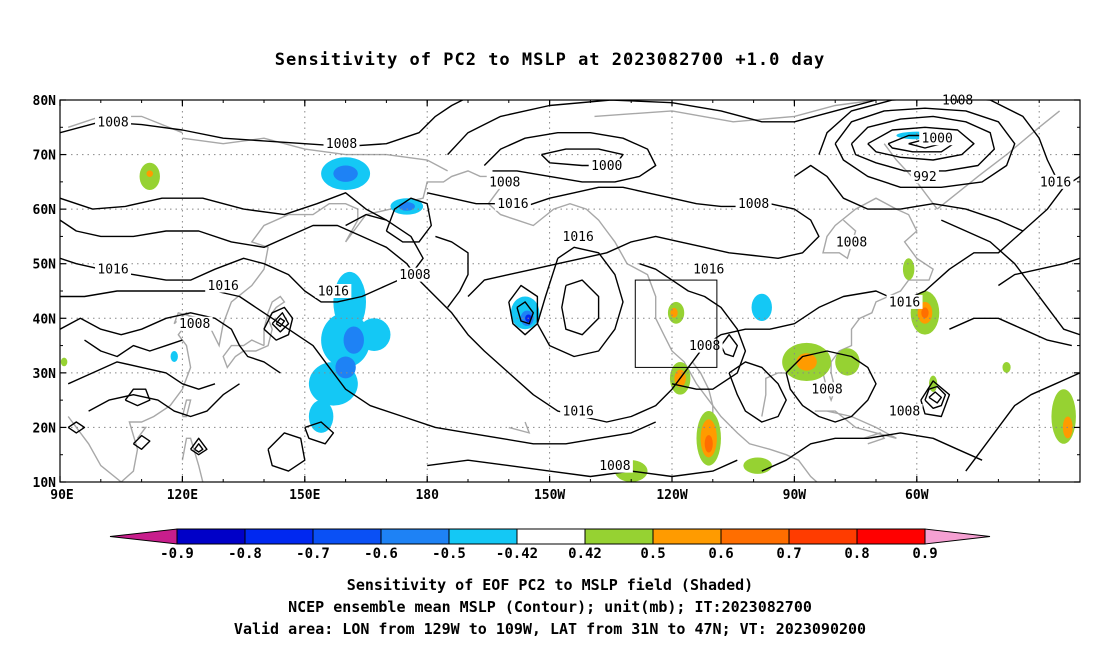 The image size is (1100, 650). Describe the element at coordinates (177, 554) in the screenshot. I see `colorbar-label: -0.9` at that location.